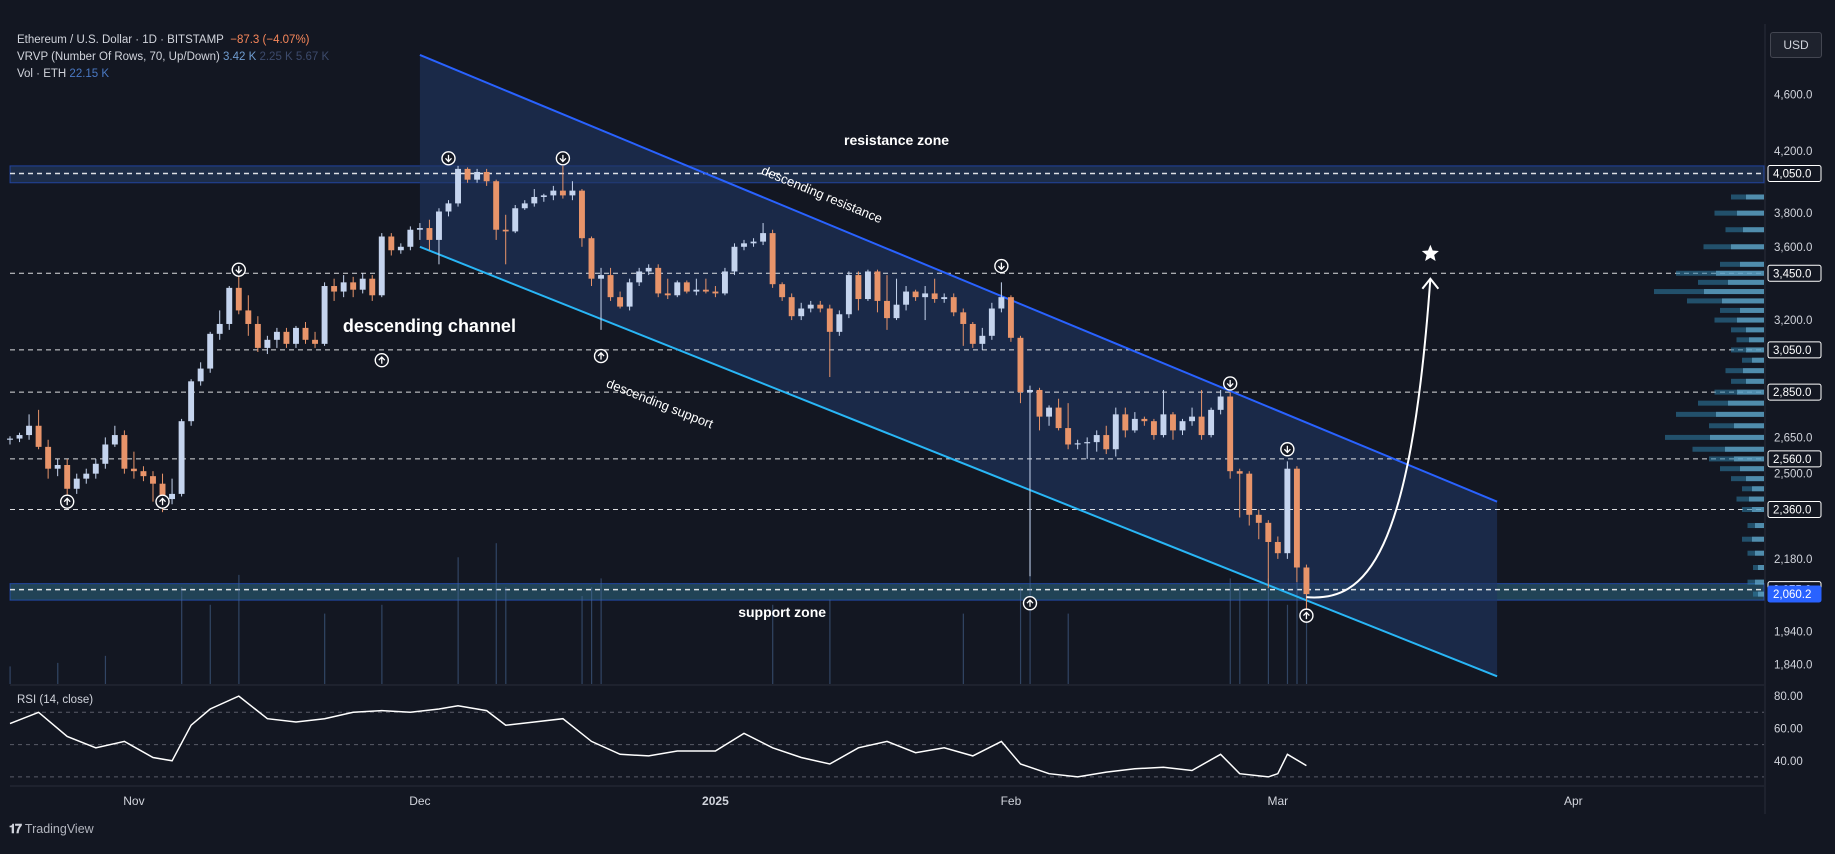  Describe the element at coordinates (658, 596) in the screenshot. I see `volume-series` at that location.